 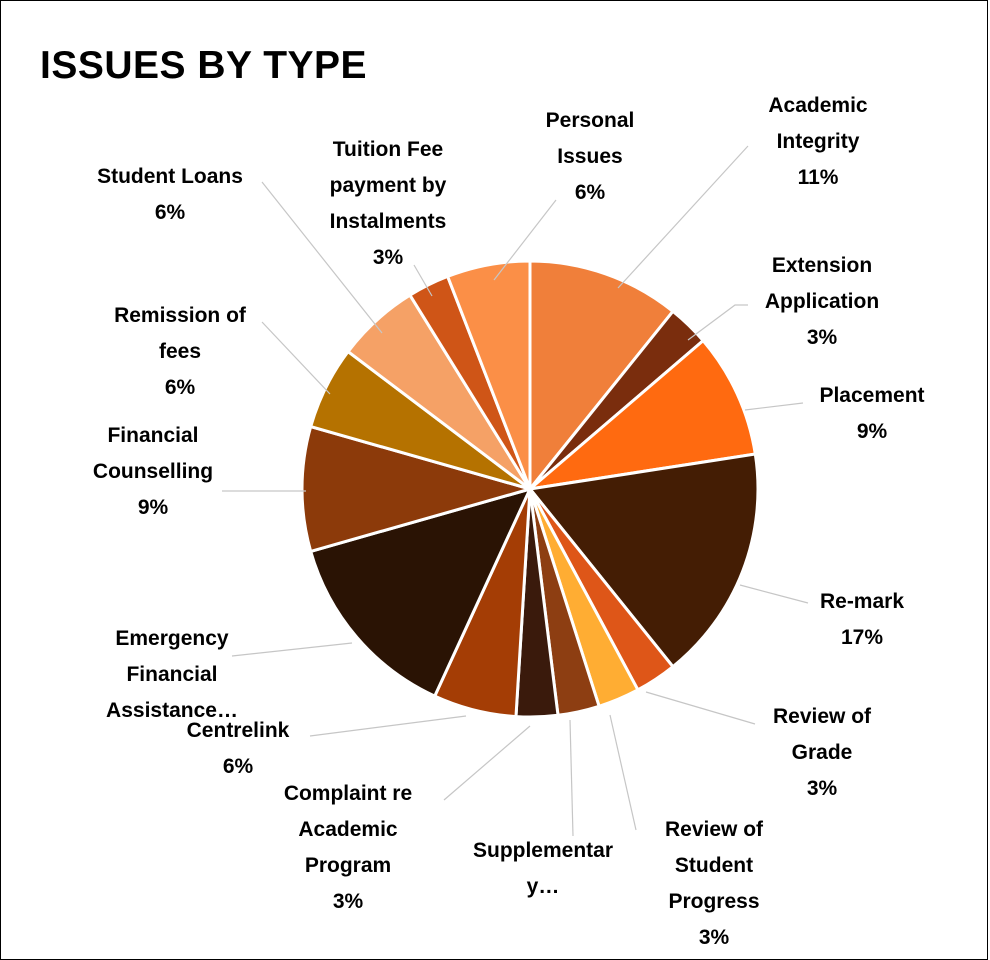 What do you see at coordinates (180, 351) in the screenshot?
I see `slice-label-remission-of-fees: Remission of fees 6%` at bounding box center [180, 351].